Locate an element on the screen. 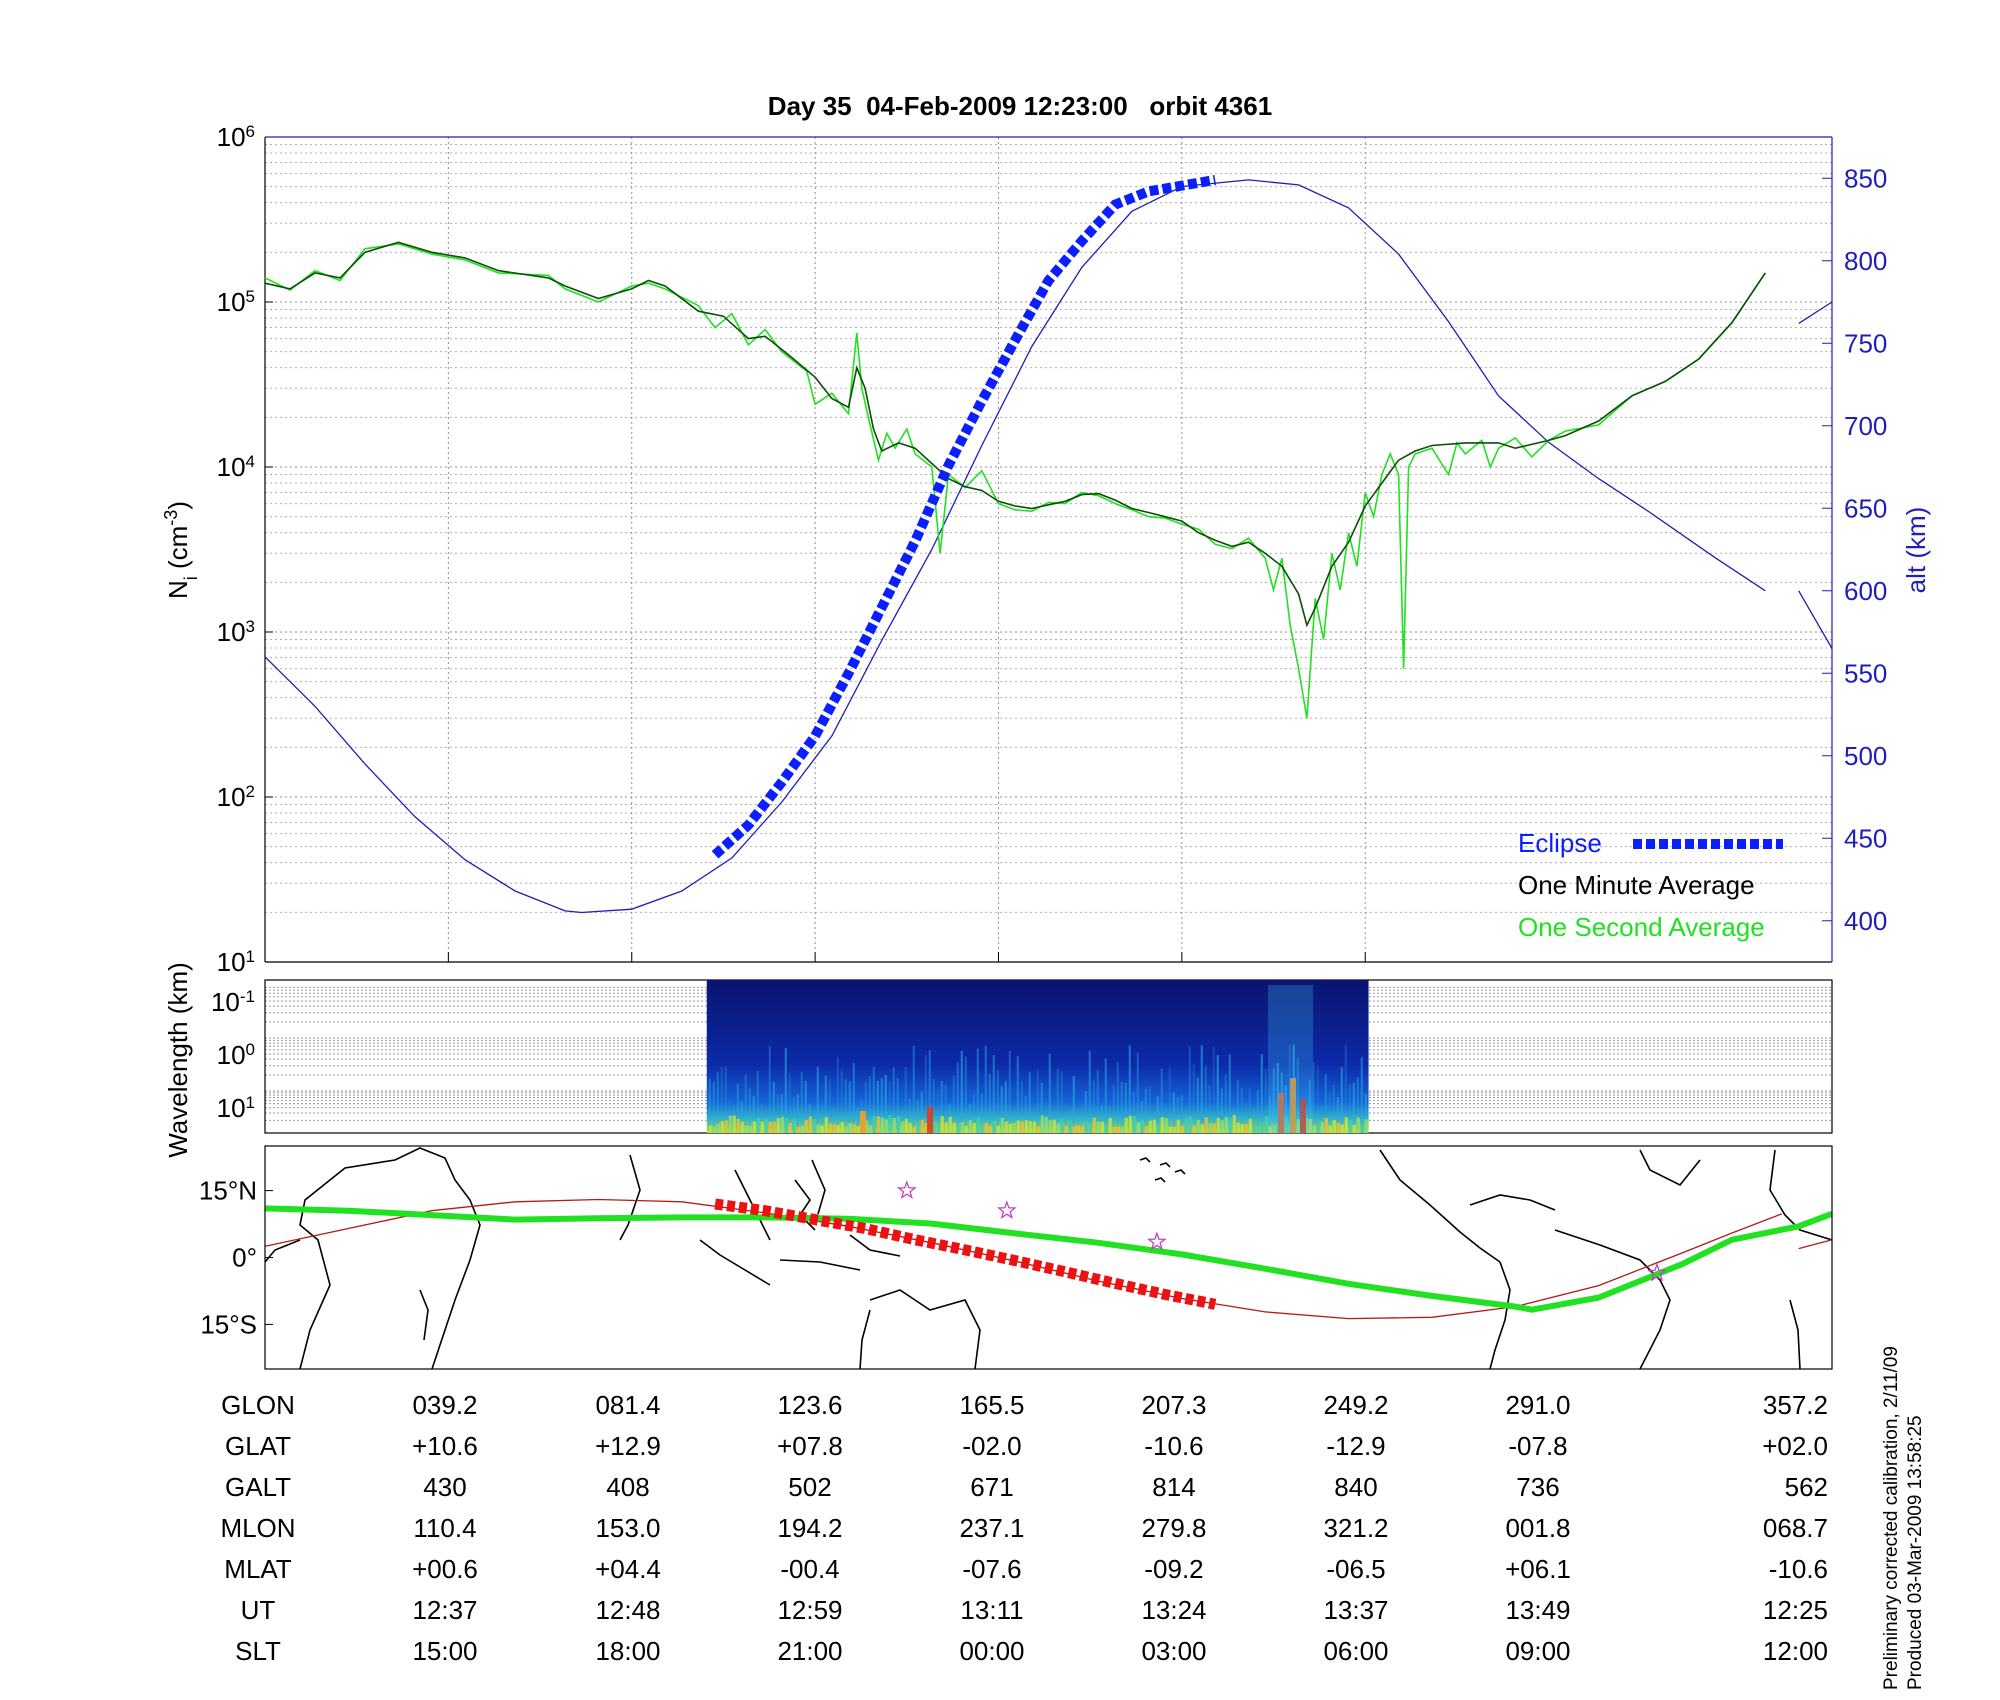 The width and height of the screenshot is (2000, 1700). y-tick-label: 10¹ is located at coordinates (236, 962).